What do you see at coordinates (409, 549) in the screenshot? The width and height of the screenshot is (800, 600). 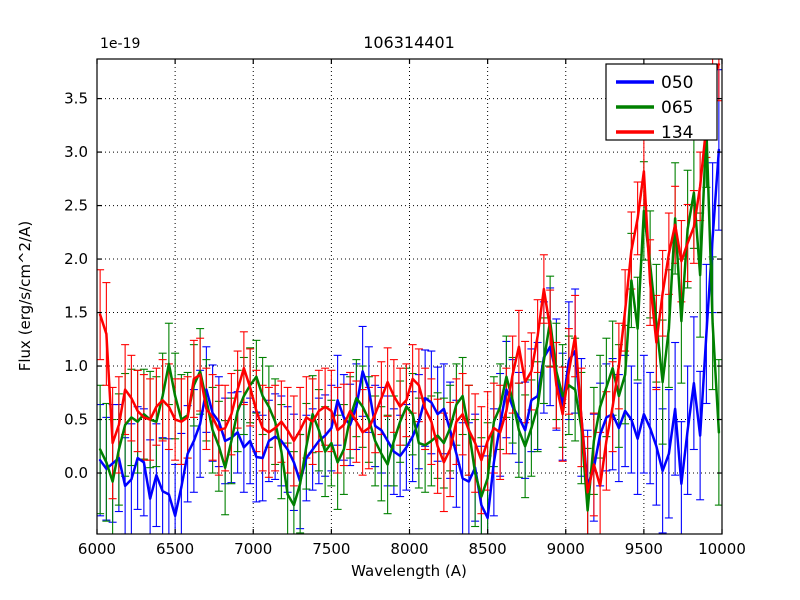 I see `x-tick-label: 8000` at bounding box center [409, 549].